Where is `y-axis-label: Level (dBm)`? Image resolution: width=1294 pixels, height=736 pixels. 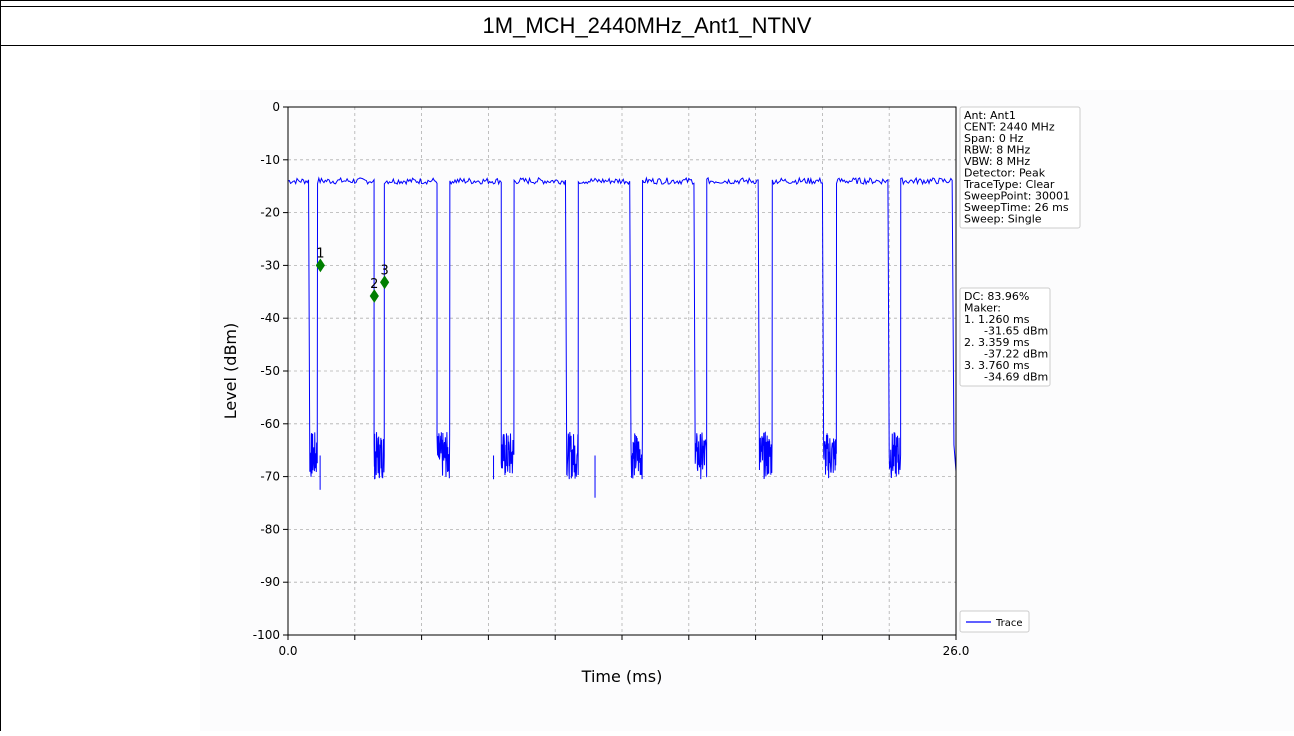
y-axis-label: Level (dBm) is located at coordinates (230, 371).